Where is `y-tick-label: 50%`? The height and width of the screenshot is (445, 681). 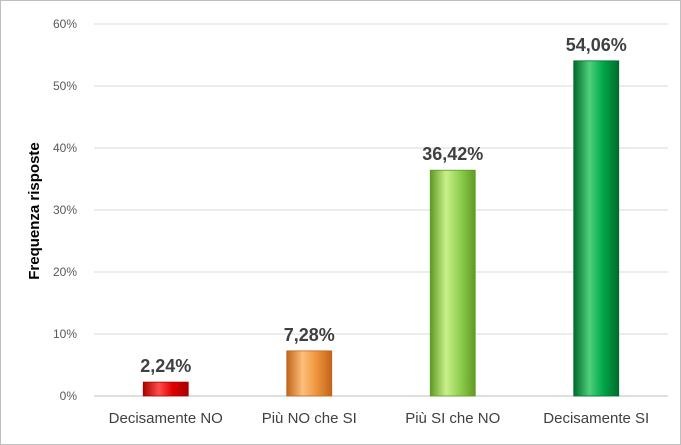
y-tick-label: 50% is located at coordinates (65, 86).